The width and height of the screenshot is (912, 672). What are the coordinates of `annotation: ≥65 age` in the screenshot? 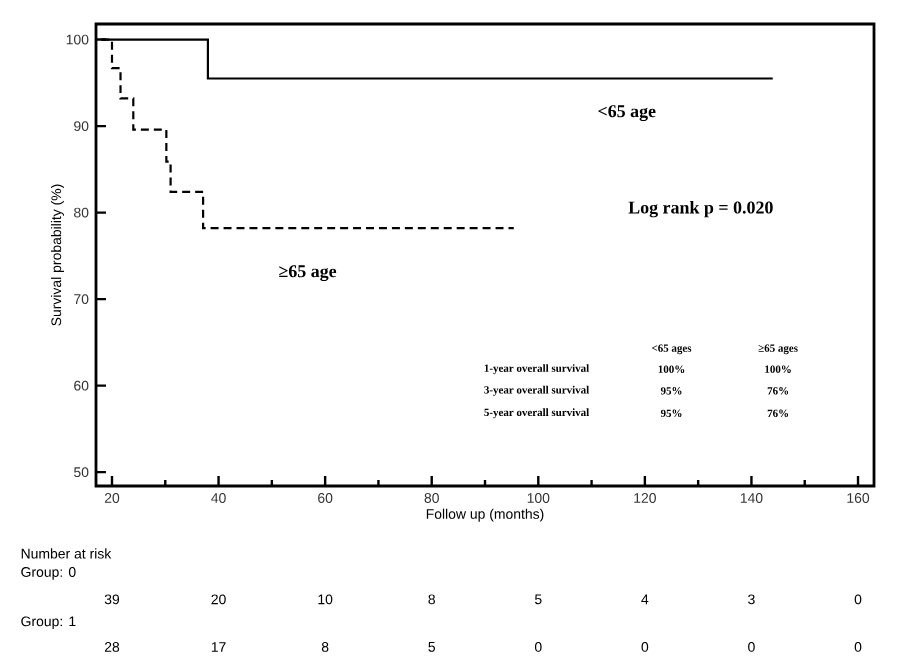 It's located at (308, 273).